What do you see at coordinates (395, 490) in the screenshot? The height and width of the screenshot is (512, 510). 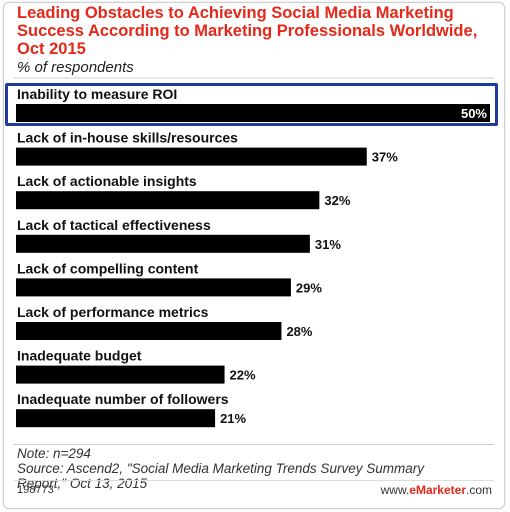 I see `logo-prefix: www.` at bounding box center [395, 490].